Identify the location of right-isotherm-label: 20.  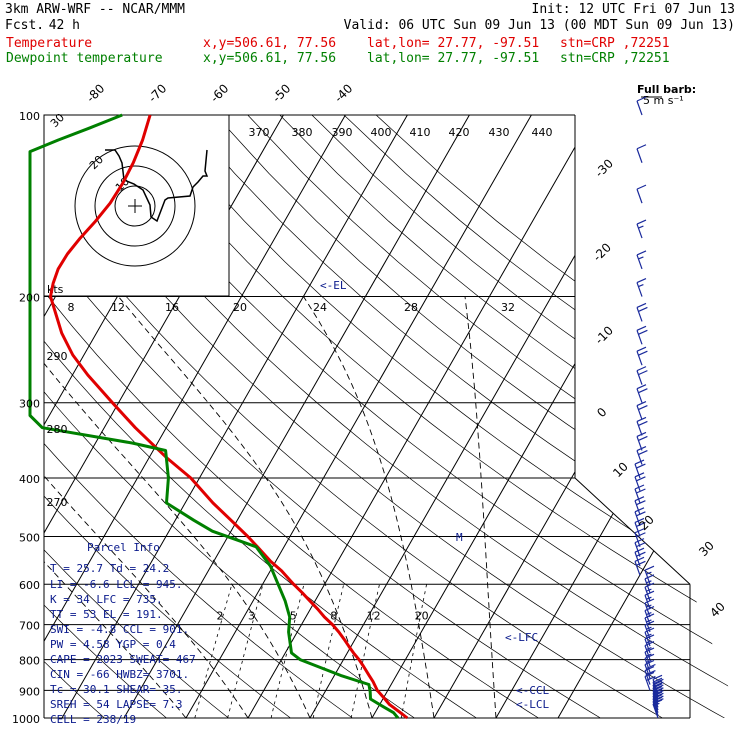
(646, 522).